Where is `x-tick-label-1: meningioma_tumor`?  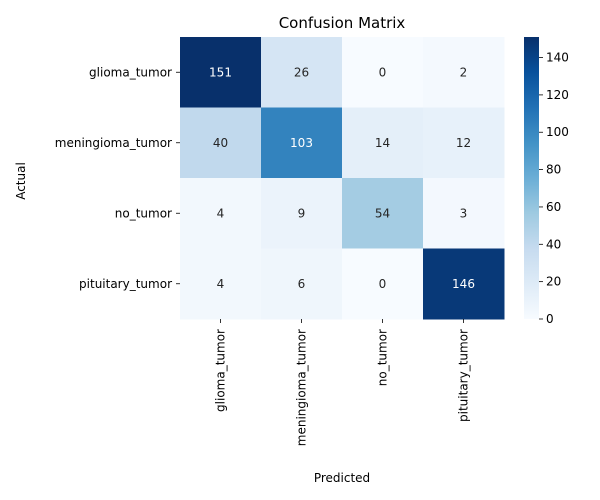
x-tick-label-1: meningioma_tumor is located at coordinates (302, 387).